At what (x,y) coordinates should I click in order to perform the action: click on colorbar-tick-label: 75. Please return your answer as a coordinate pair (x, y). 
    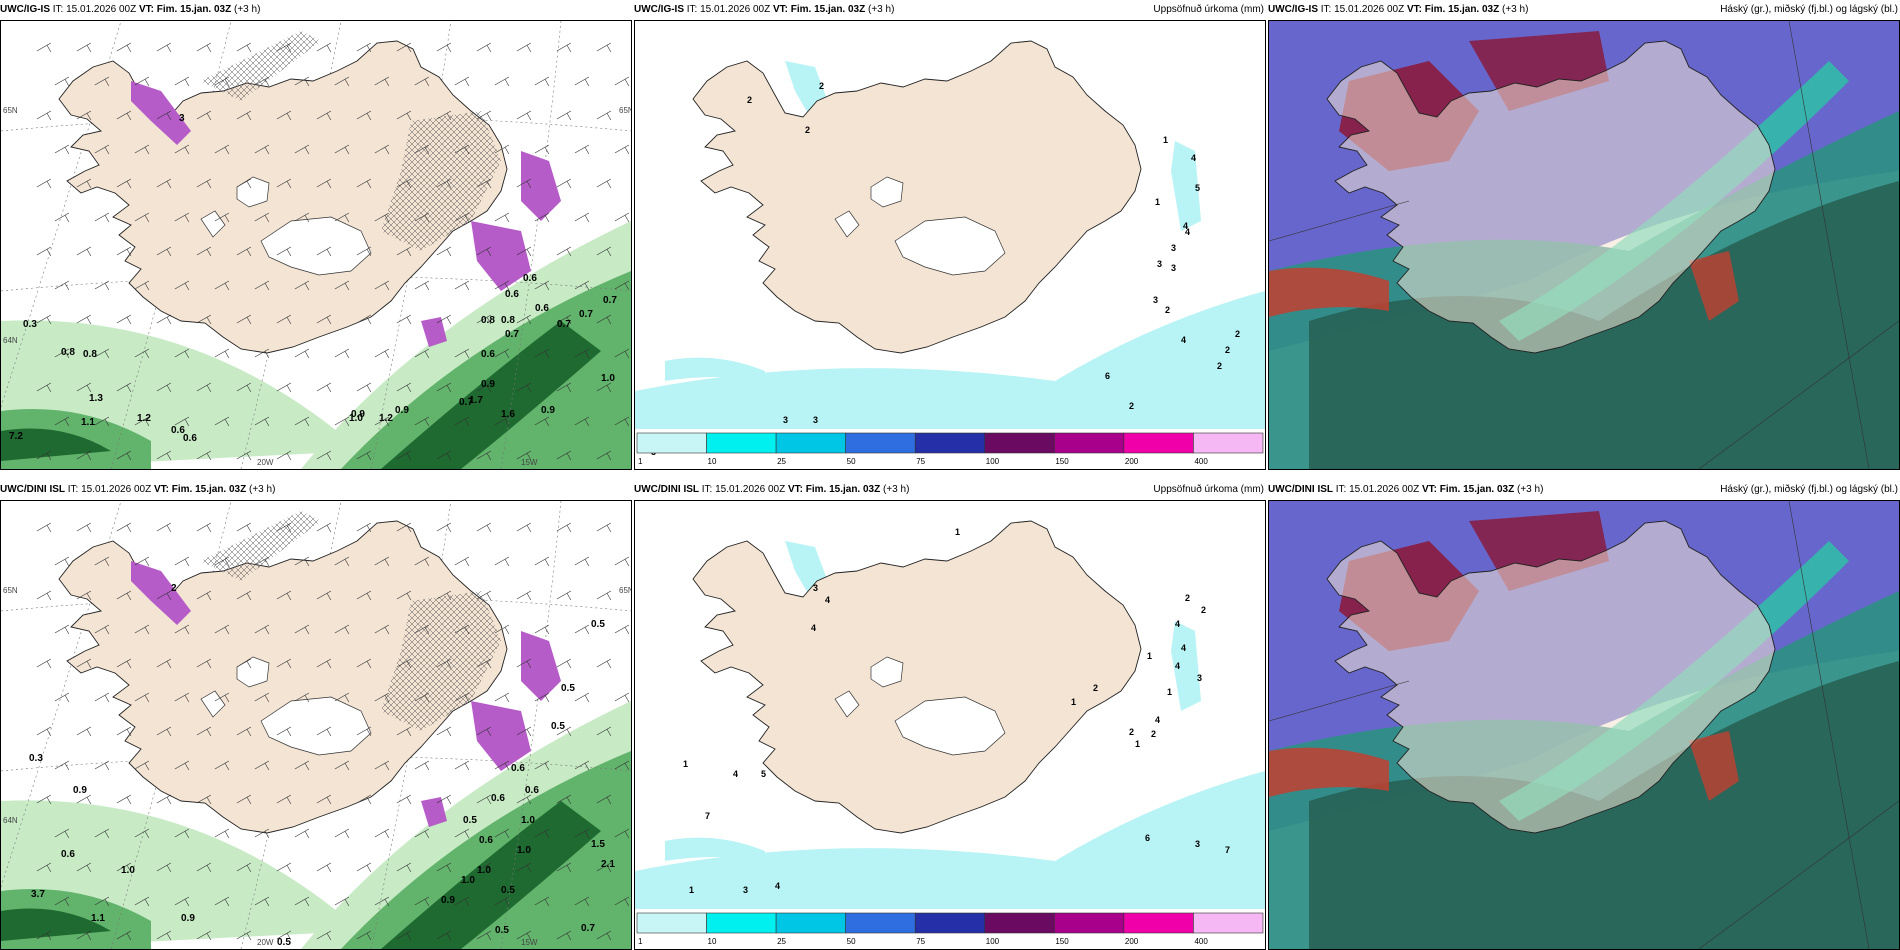
    Looking at the image, I should click on (920, 941).